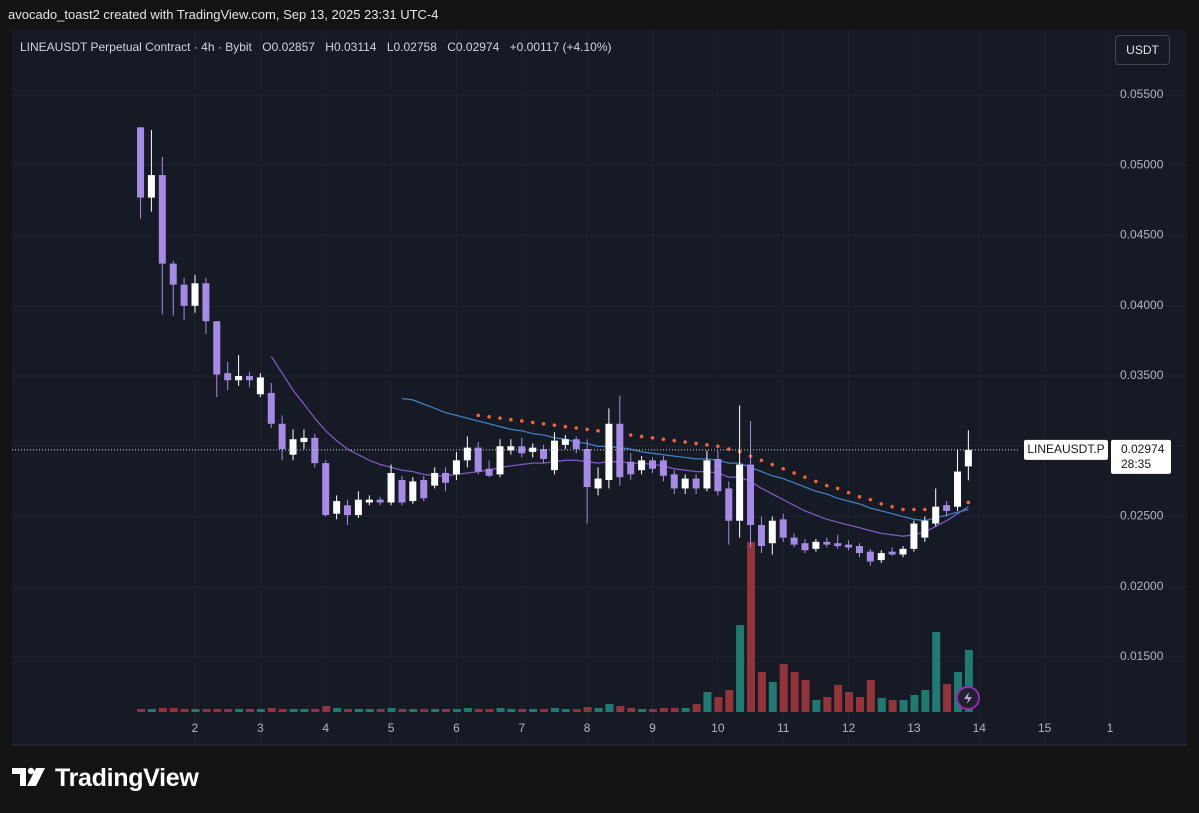  What do you see at coordinates (1142, 50) in the screenshot?
I see `currency-button: USDT` at bounding box center [1142, 50].